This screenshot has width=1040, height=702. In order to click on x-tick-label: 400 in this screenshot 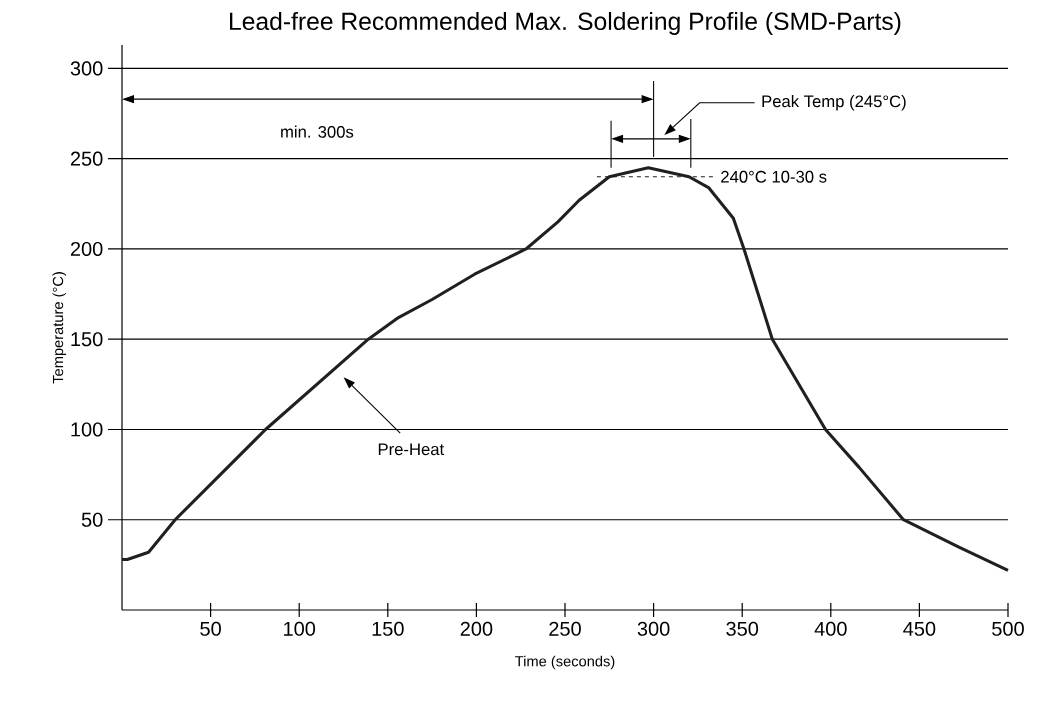, I will do `click(830, 628)`.